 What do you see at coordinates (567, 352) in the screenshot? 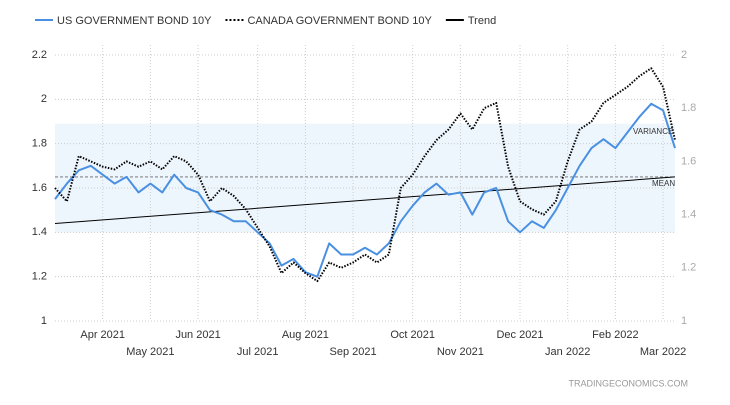
I see `x-tick-label: Jan 2022` at bounding box center [567, 352].